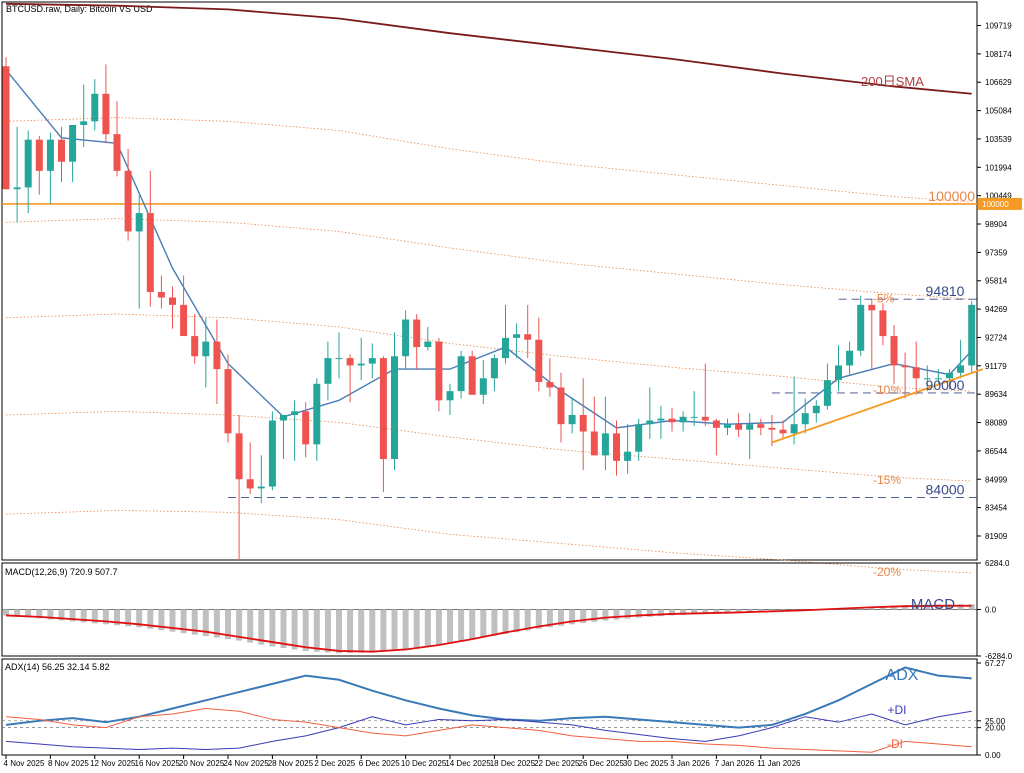 This screenshot has height=773, width=1024. What do you see at coordinates (996, 451) in the screenshot?
I see `price-tick-label: 86544` at bounding box center [996, 451].